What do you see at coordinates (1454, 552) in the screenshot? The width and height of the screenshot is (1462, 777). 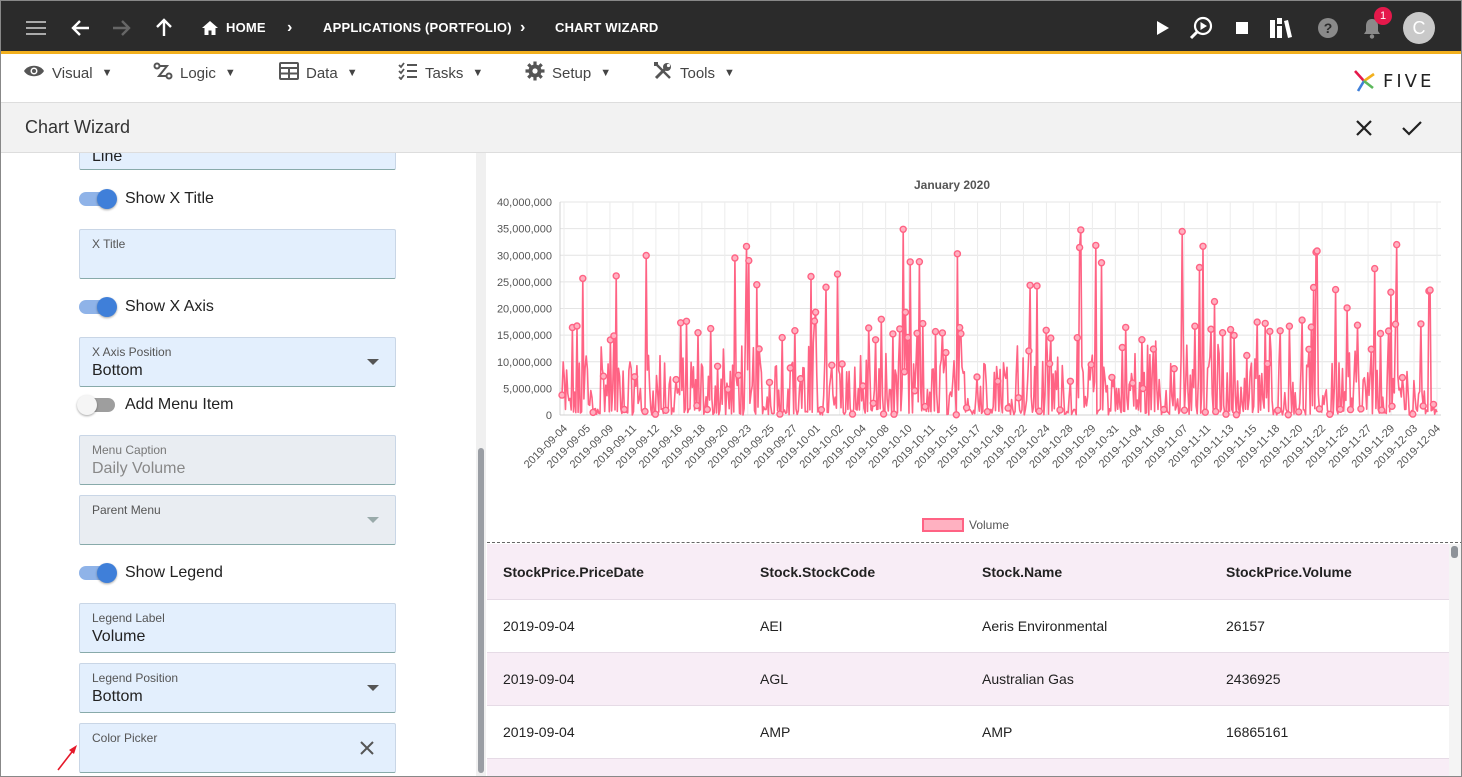 I see `table-scrollbar-thumb` at bounding box center [1454, 552].